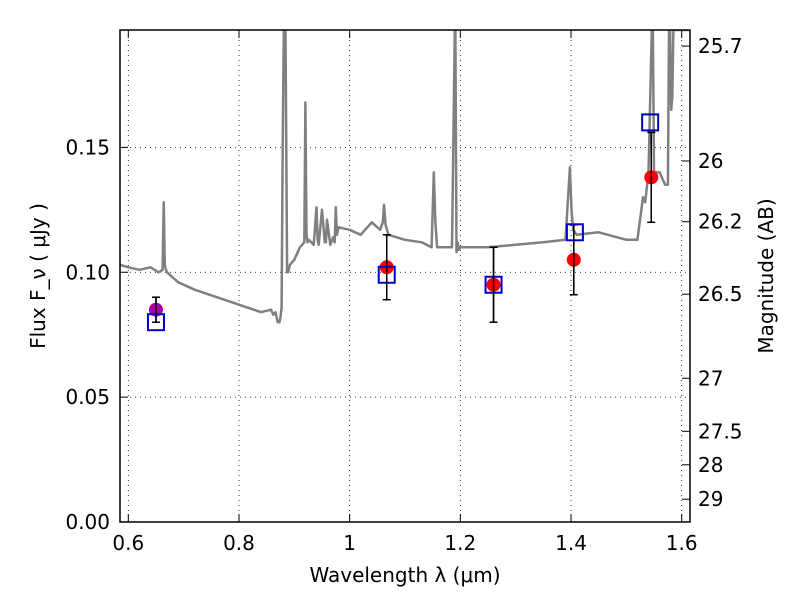  What do you see at coordinates (710, 465) in the screenshot?
I see `y-right-tick-label: 28` at bounding box center [710, 465].